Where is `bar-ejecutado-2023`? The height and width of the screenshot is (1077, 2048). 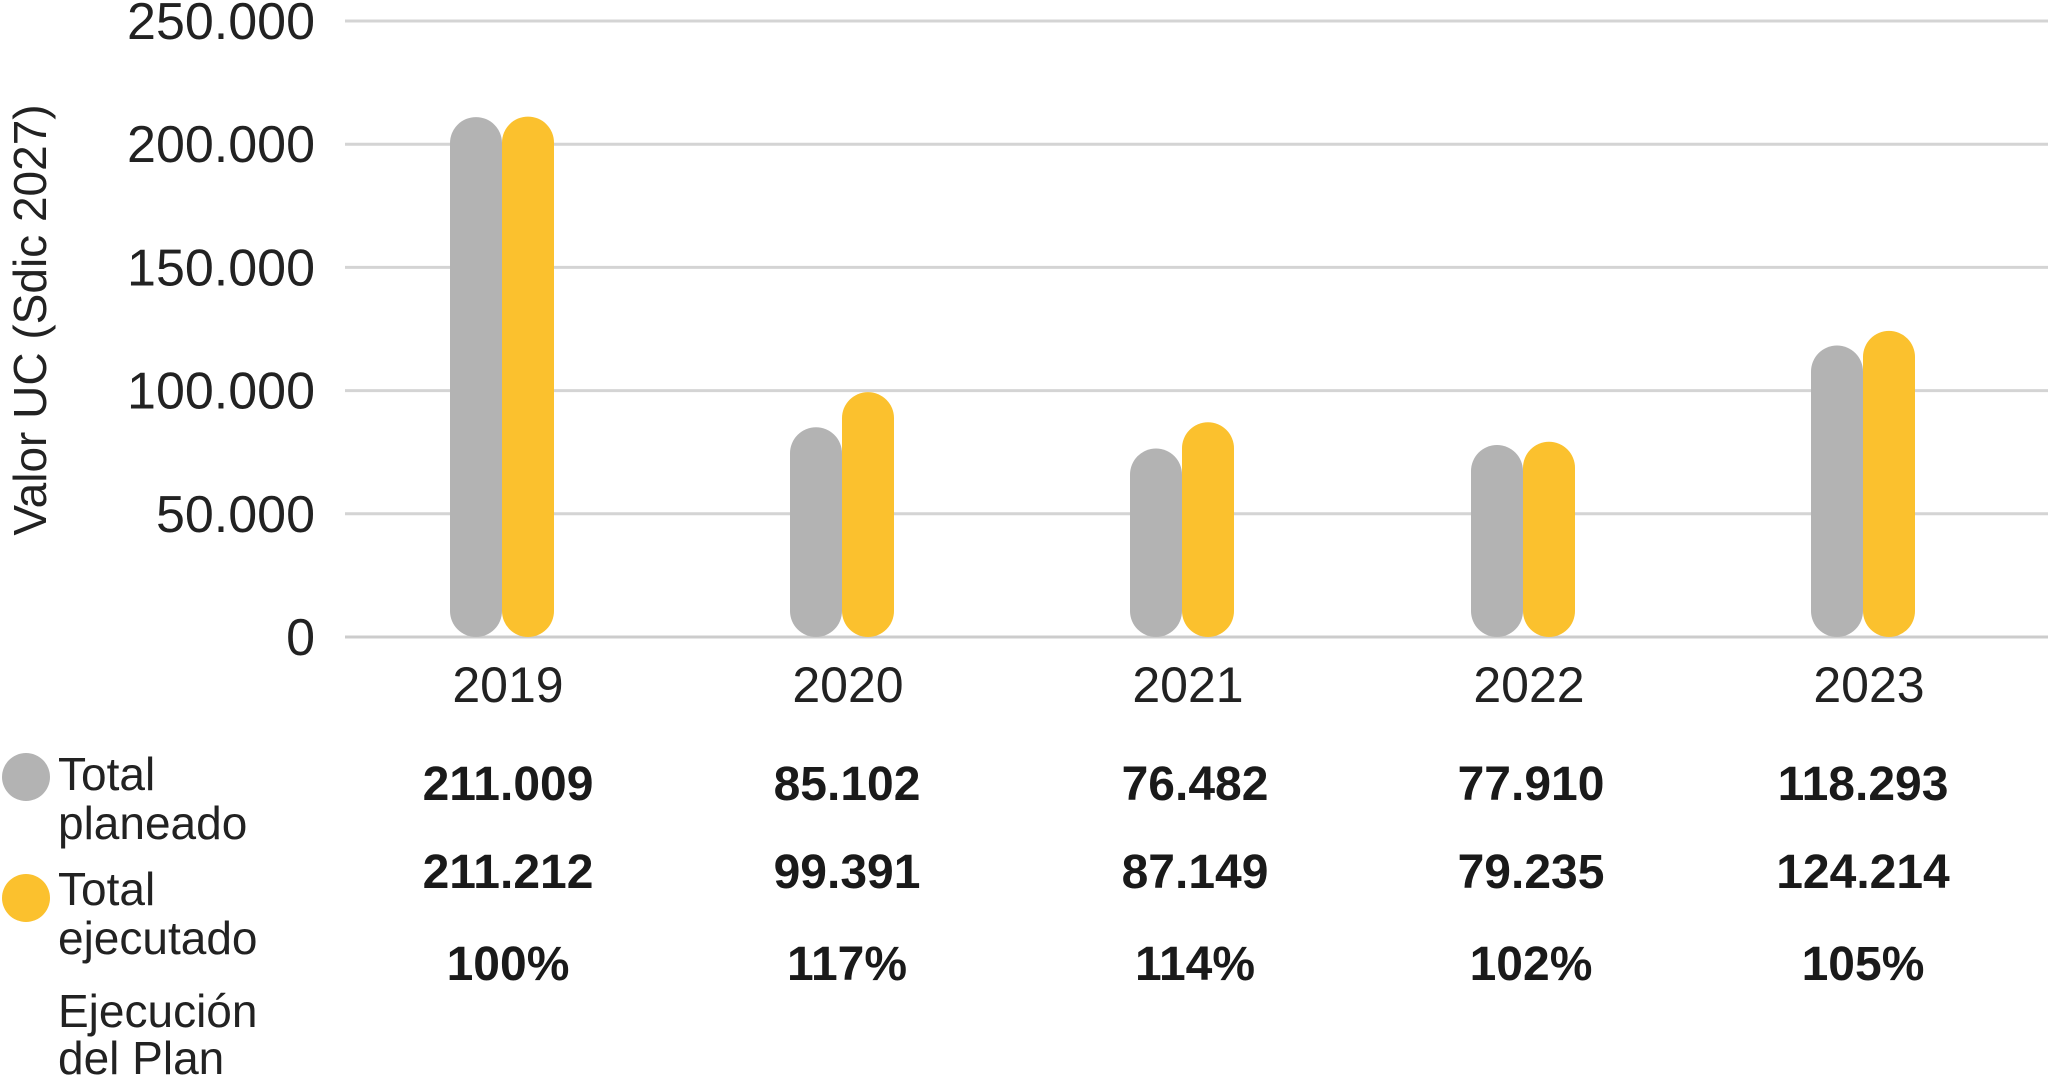
bar-ejecutado-2023 is located at coordinates (1889, 483).